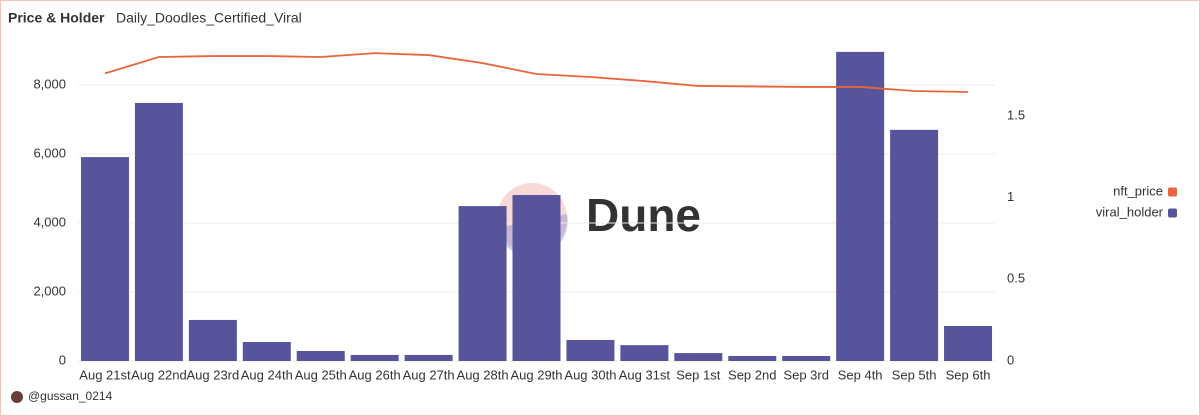 Image resolution: width=1200 pixels, height=416 pixels. What do you see at coordinates (105, 374) in the screenshot?
I see `x-tick-label: Aug 21st` at bounding box center [105, 374].